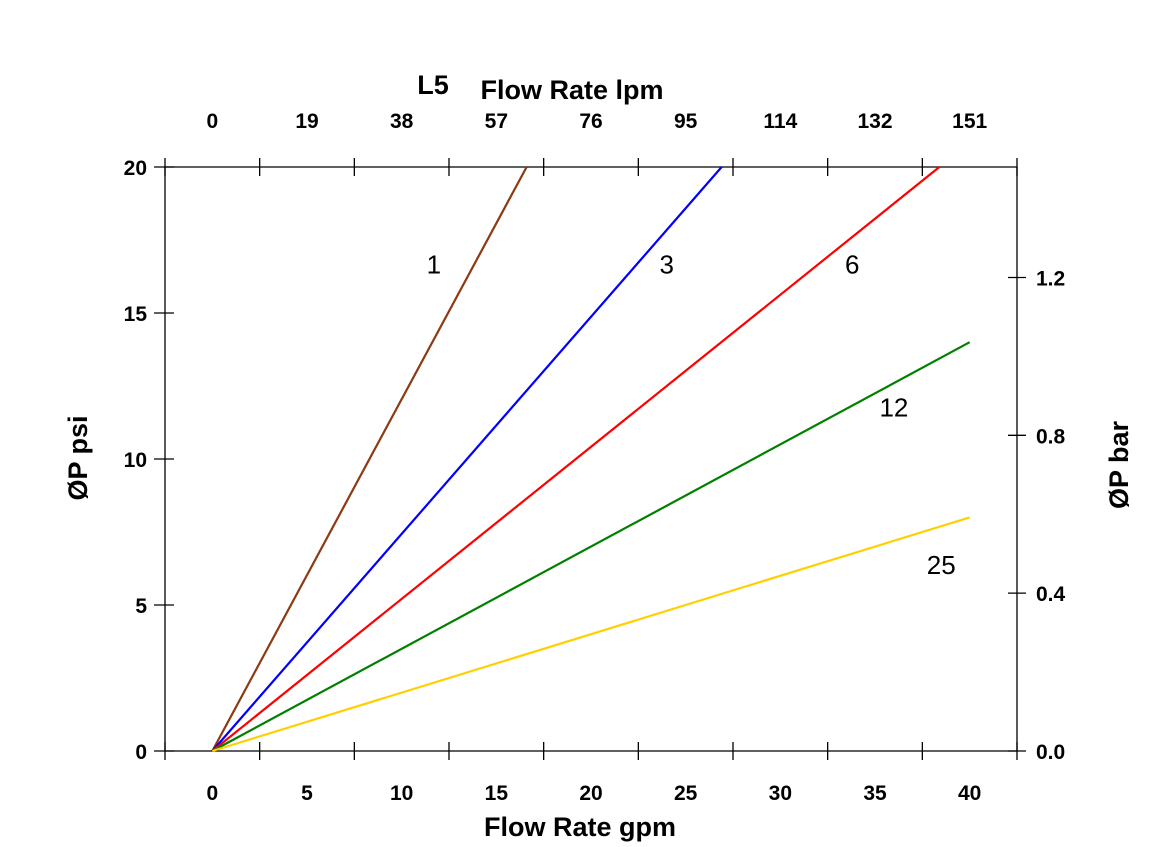 This screenshot has width=1155, height=847. I want to click on top-tick-label: 76, so click(590, 121).